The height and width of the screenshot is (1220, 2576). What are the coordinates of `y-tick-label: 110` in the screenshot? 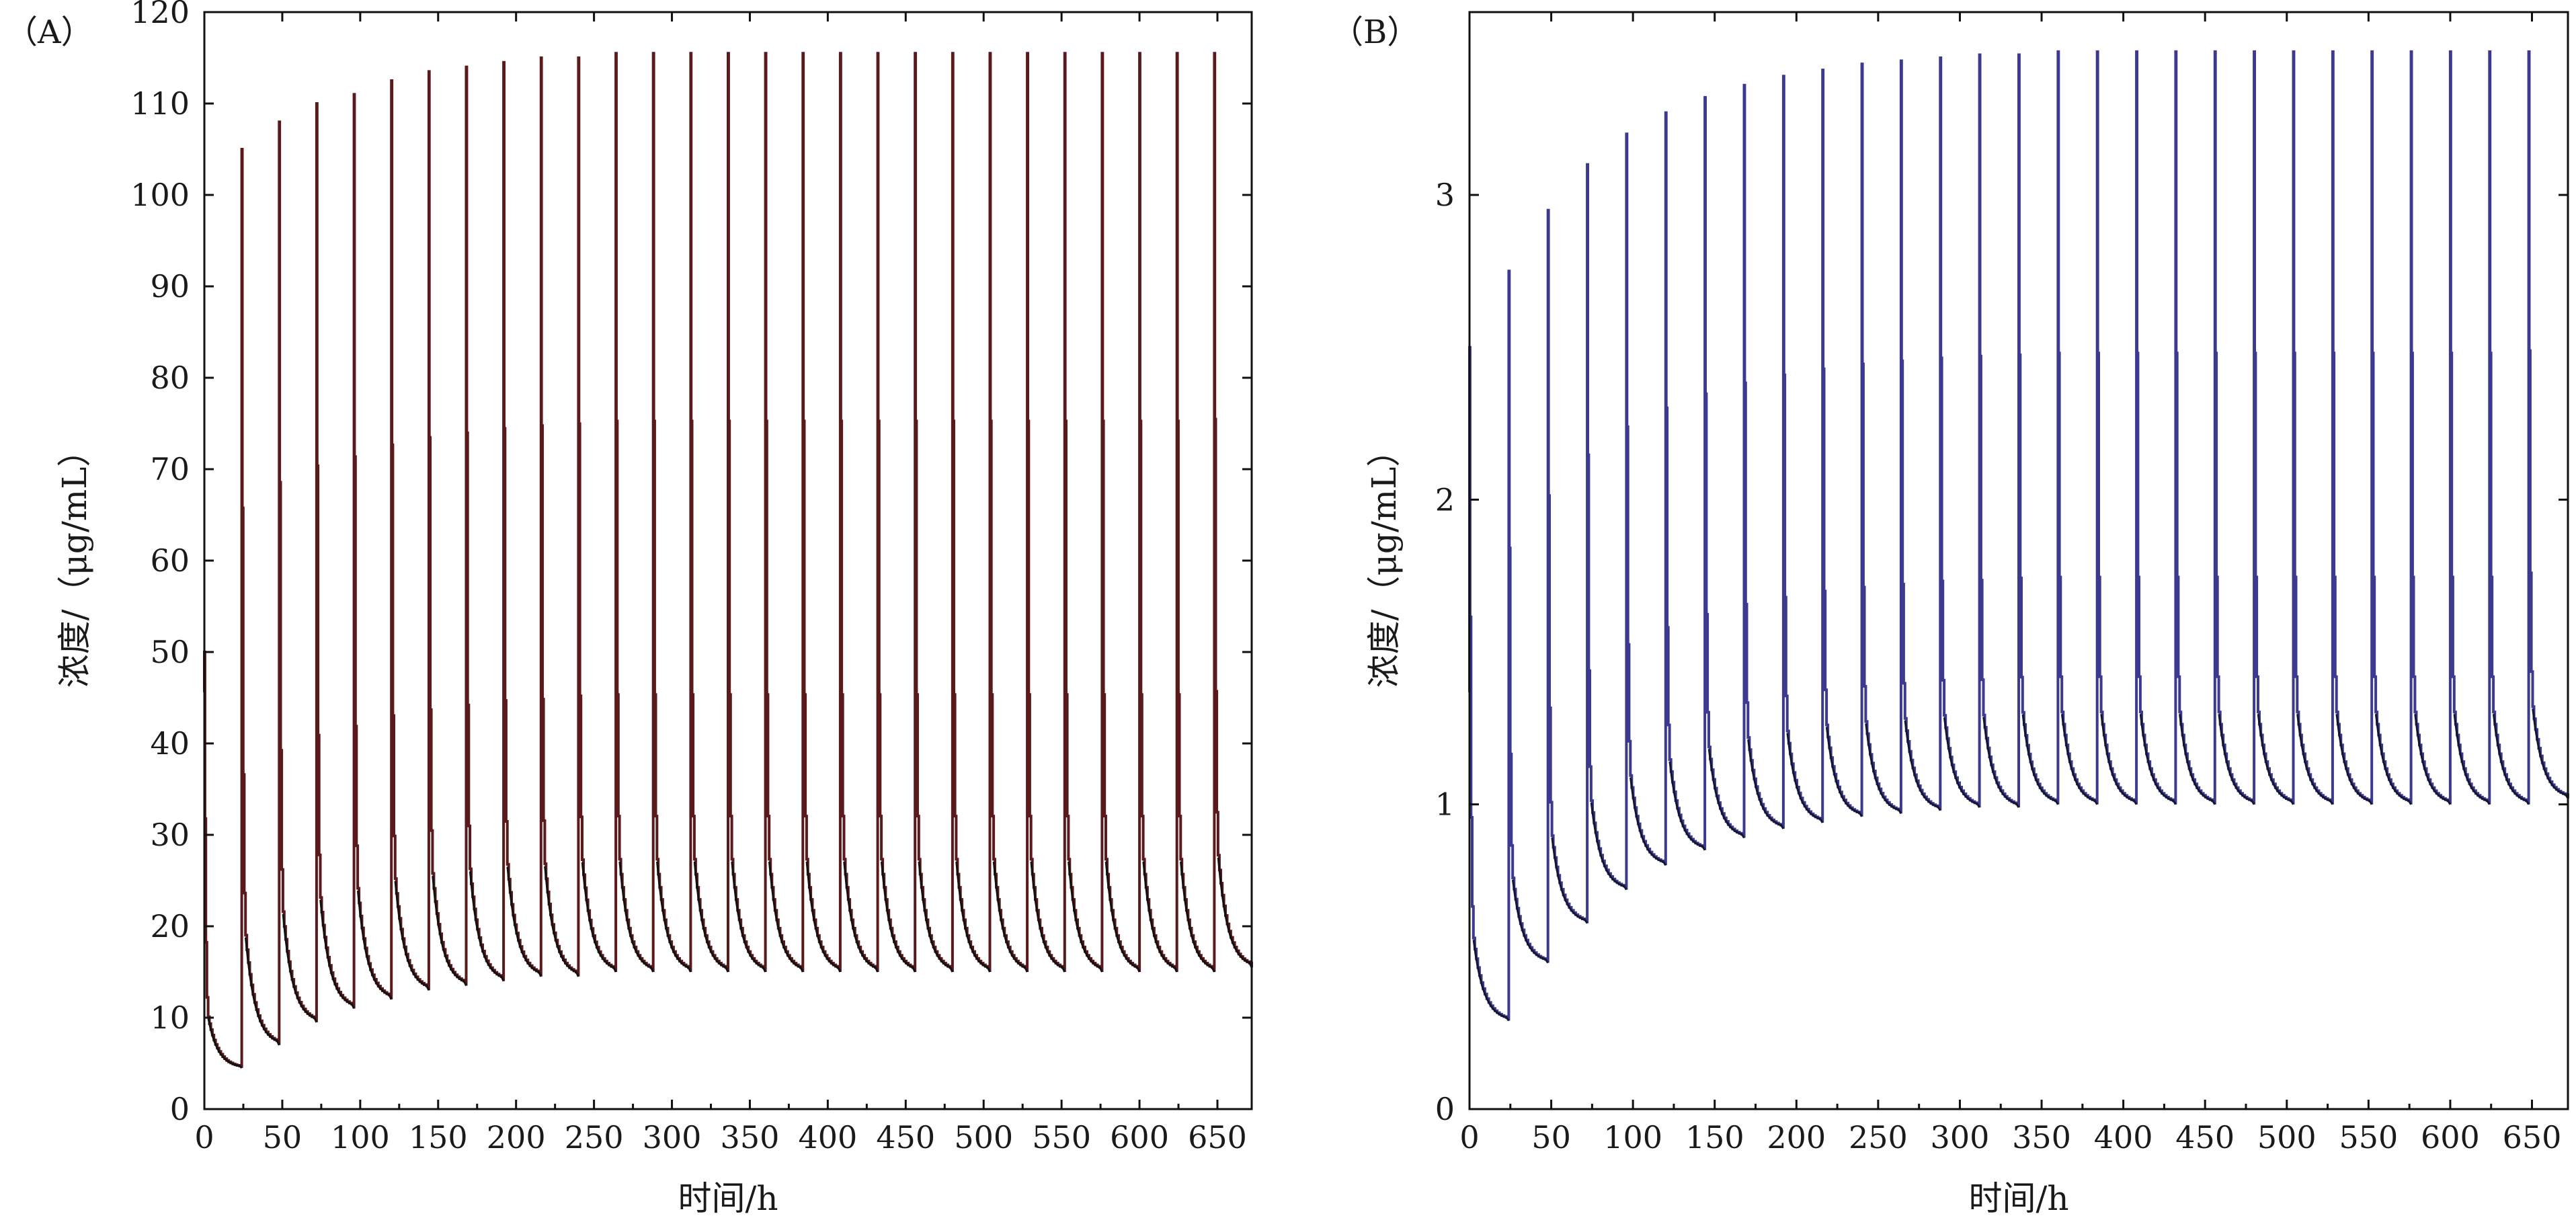 It's located at (160, 103).